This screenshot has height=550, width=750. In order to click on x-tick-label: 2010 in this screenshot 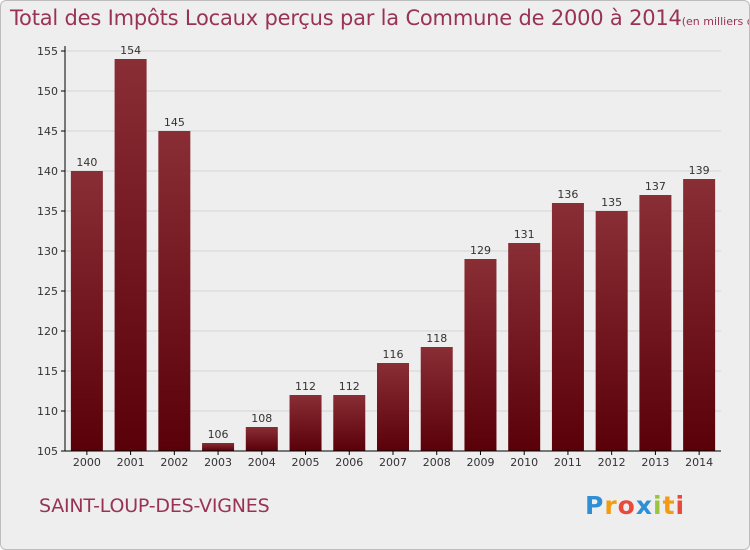, I will do `click(524, 462)`.